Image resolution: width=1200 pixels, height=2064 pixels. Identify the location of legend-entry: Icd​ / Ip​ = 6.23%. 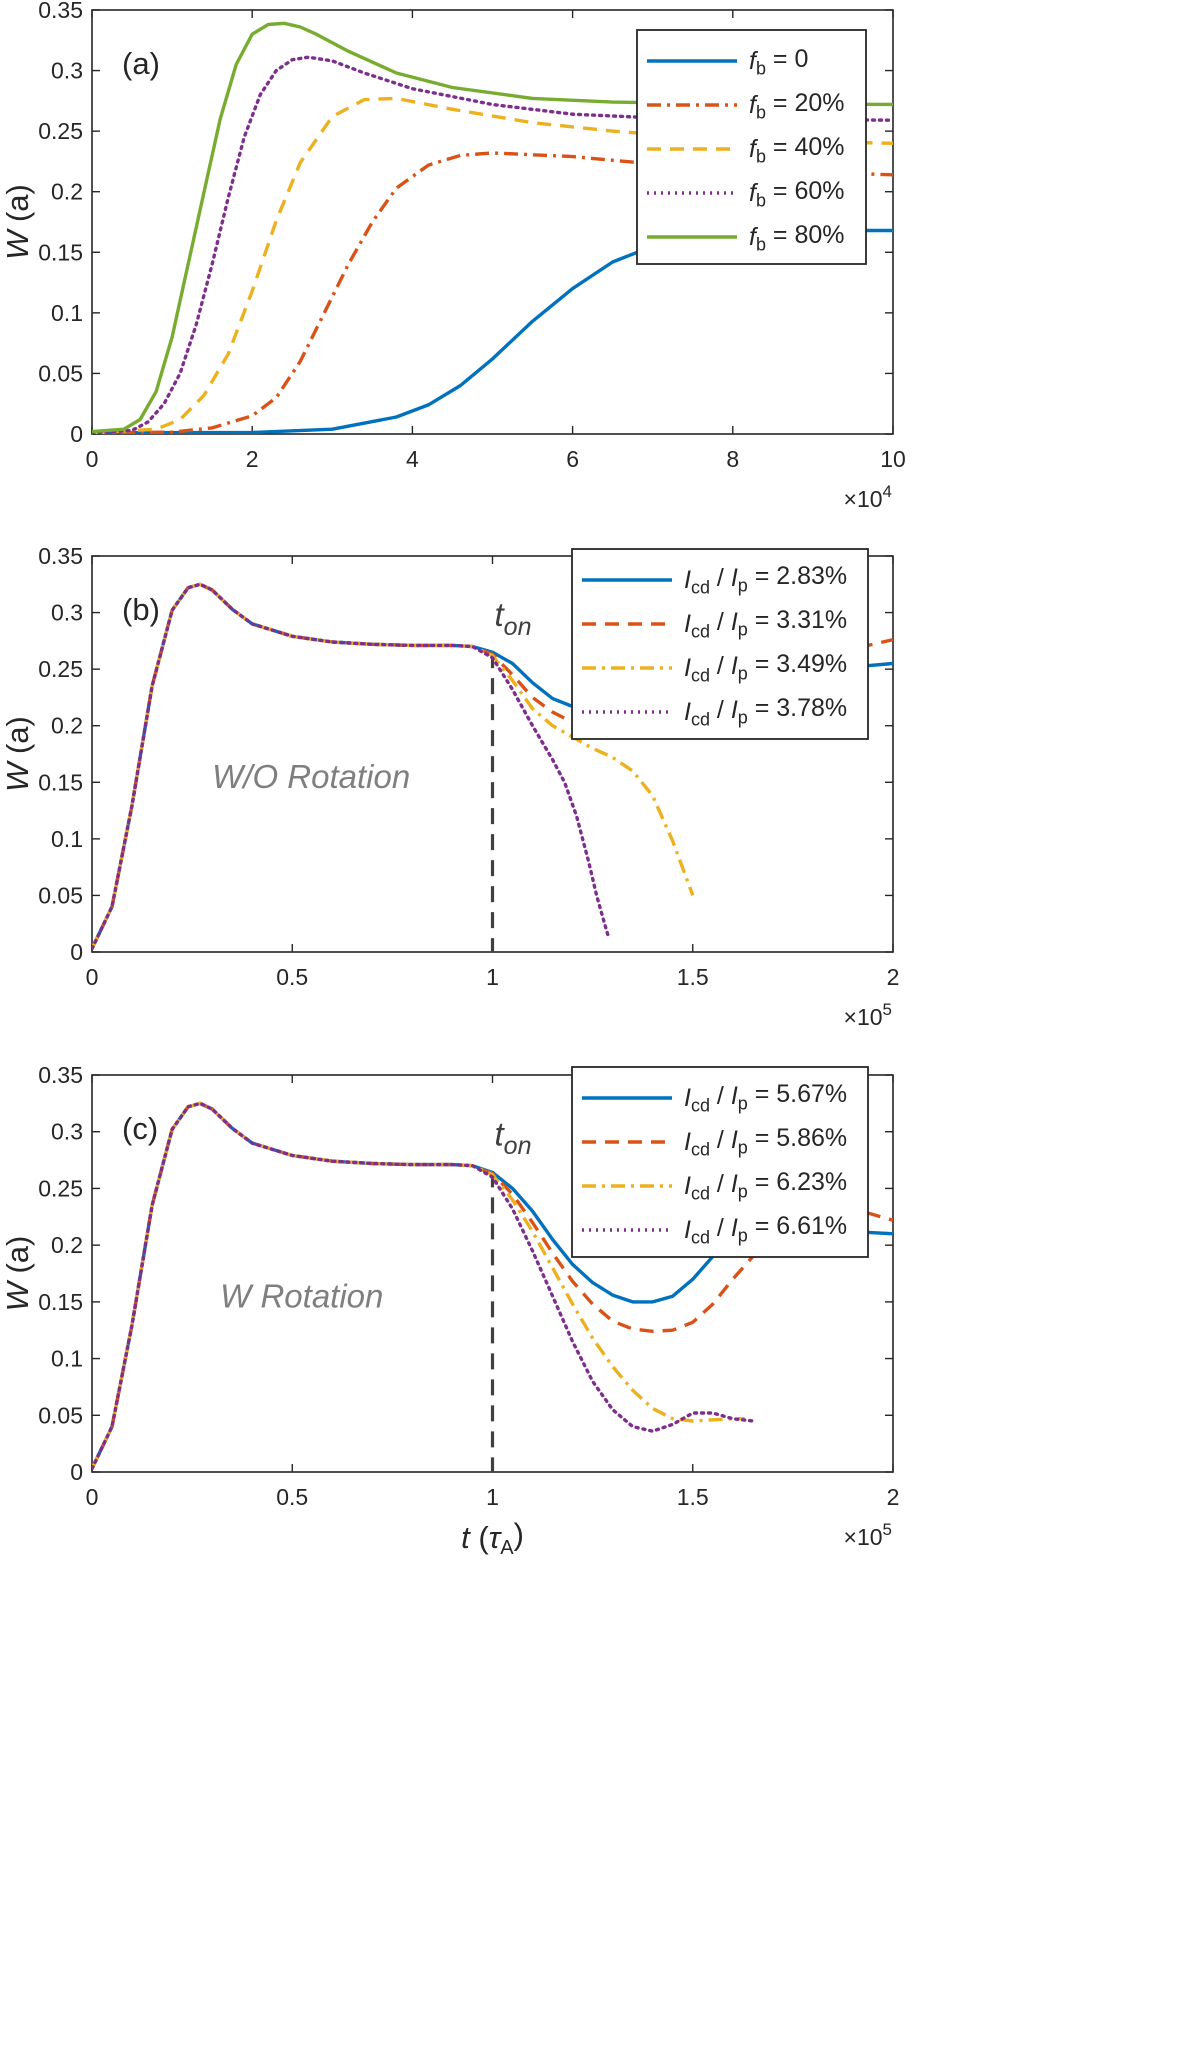
(765, 1186).